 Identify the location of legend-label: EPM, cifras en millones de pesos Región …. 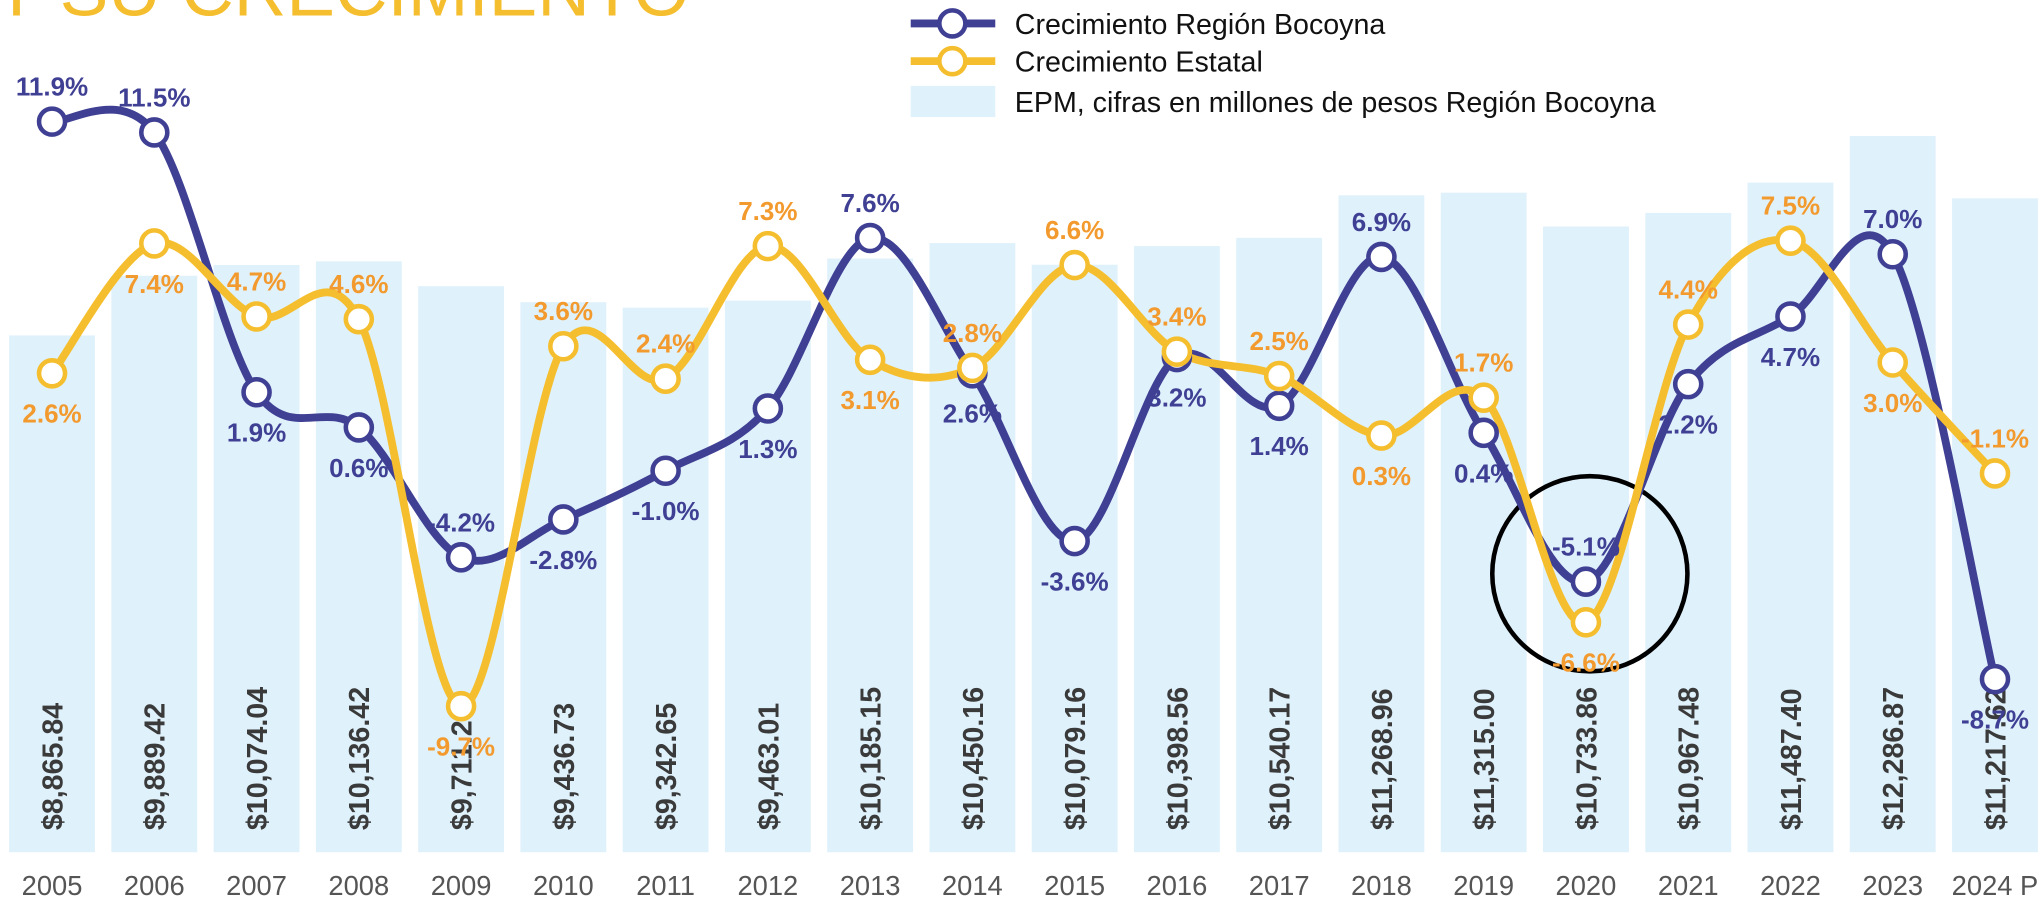
(1335, 103).